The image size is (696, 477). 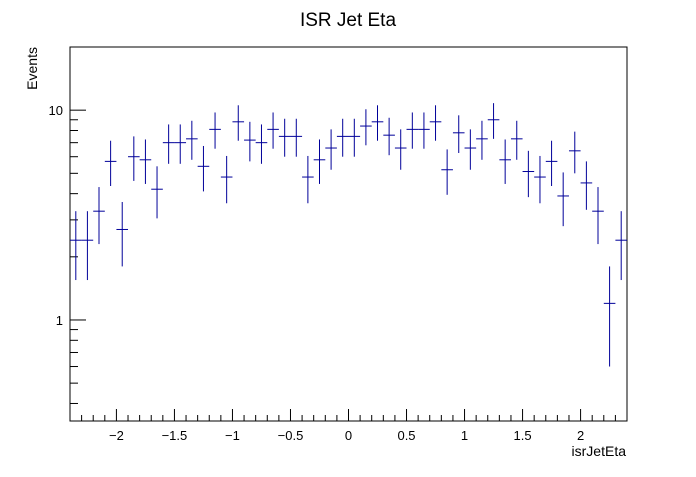 What do you see at coordinates (56, 110) in the screenshot?
I see `y-tick-label: 10` at bounding box center [56, 110].